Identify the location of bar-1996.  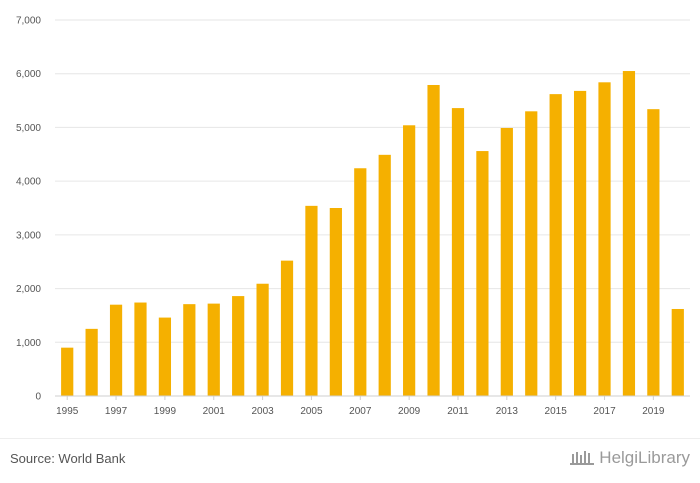
(91, 362).